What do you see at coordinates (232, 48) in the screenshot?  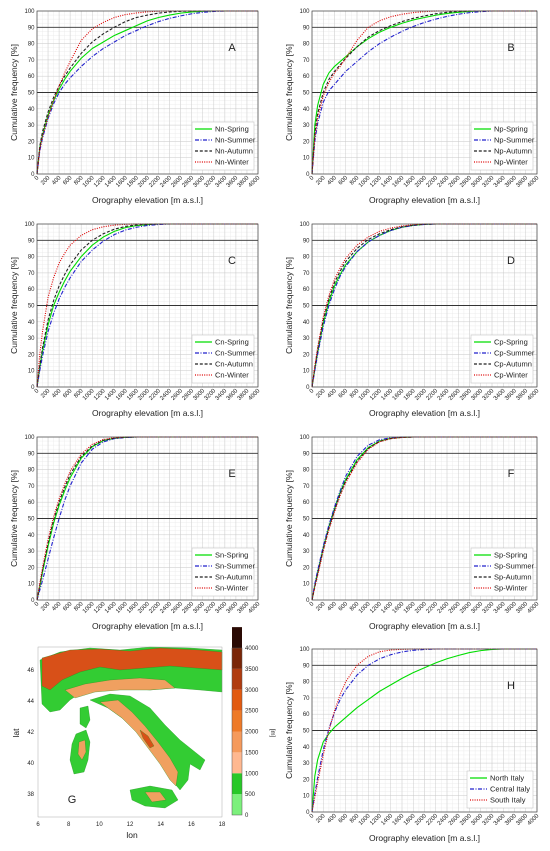 I see `panel-letter: A` at bounding box center [232, 48].